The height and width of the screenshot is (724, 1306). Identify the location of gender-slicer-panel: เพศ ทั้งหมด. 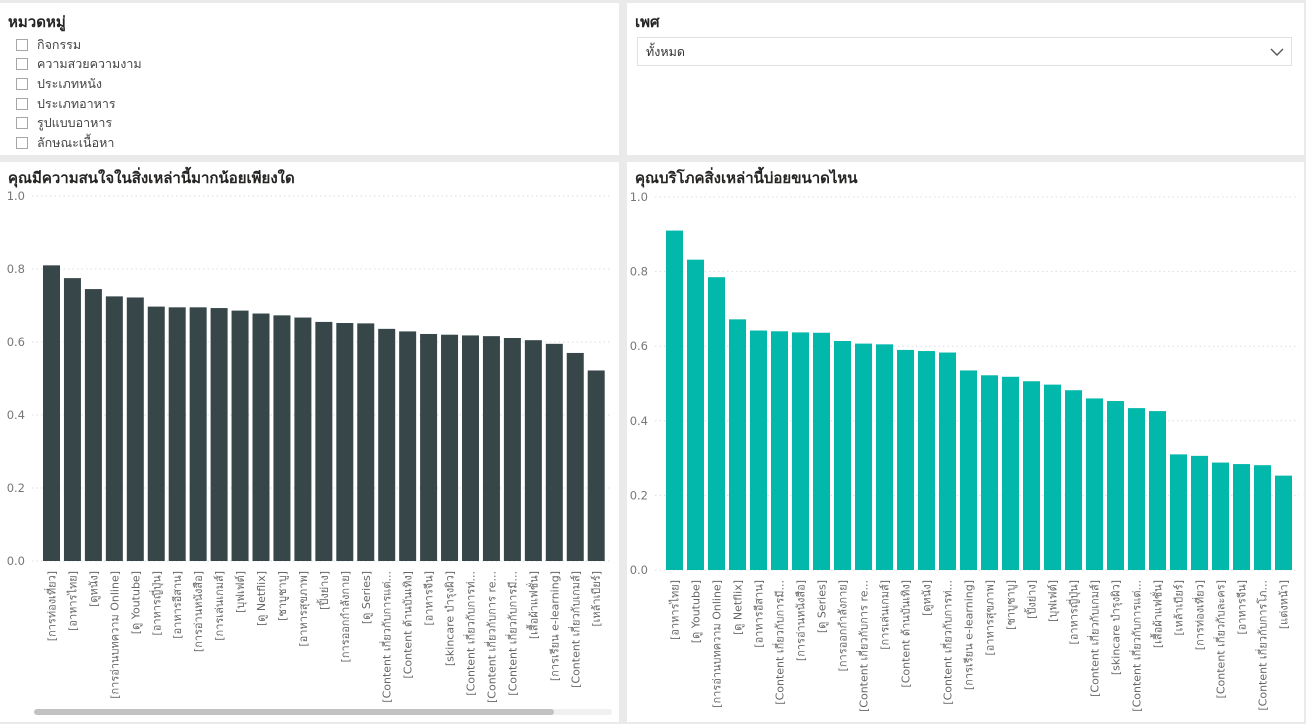
(965, 79).